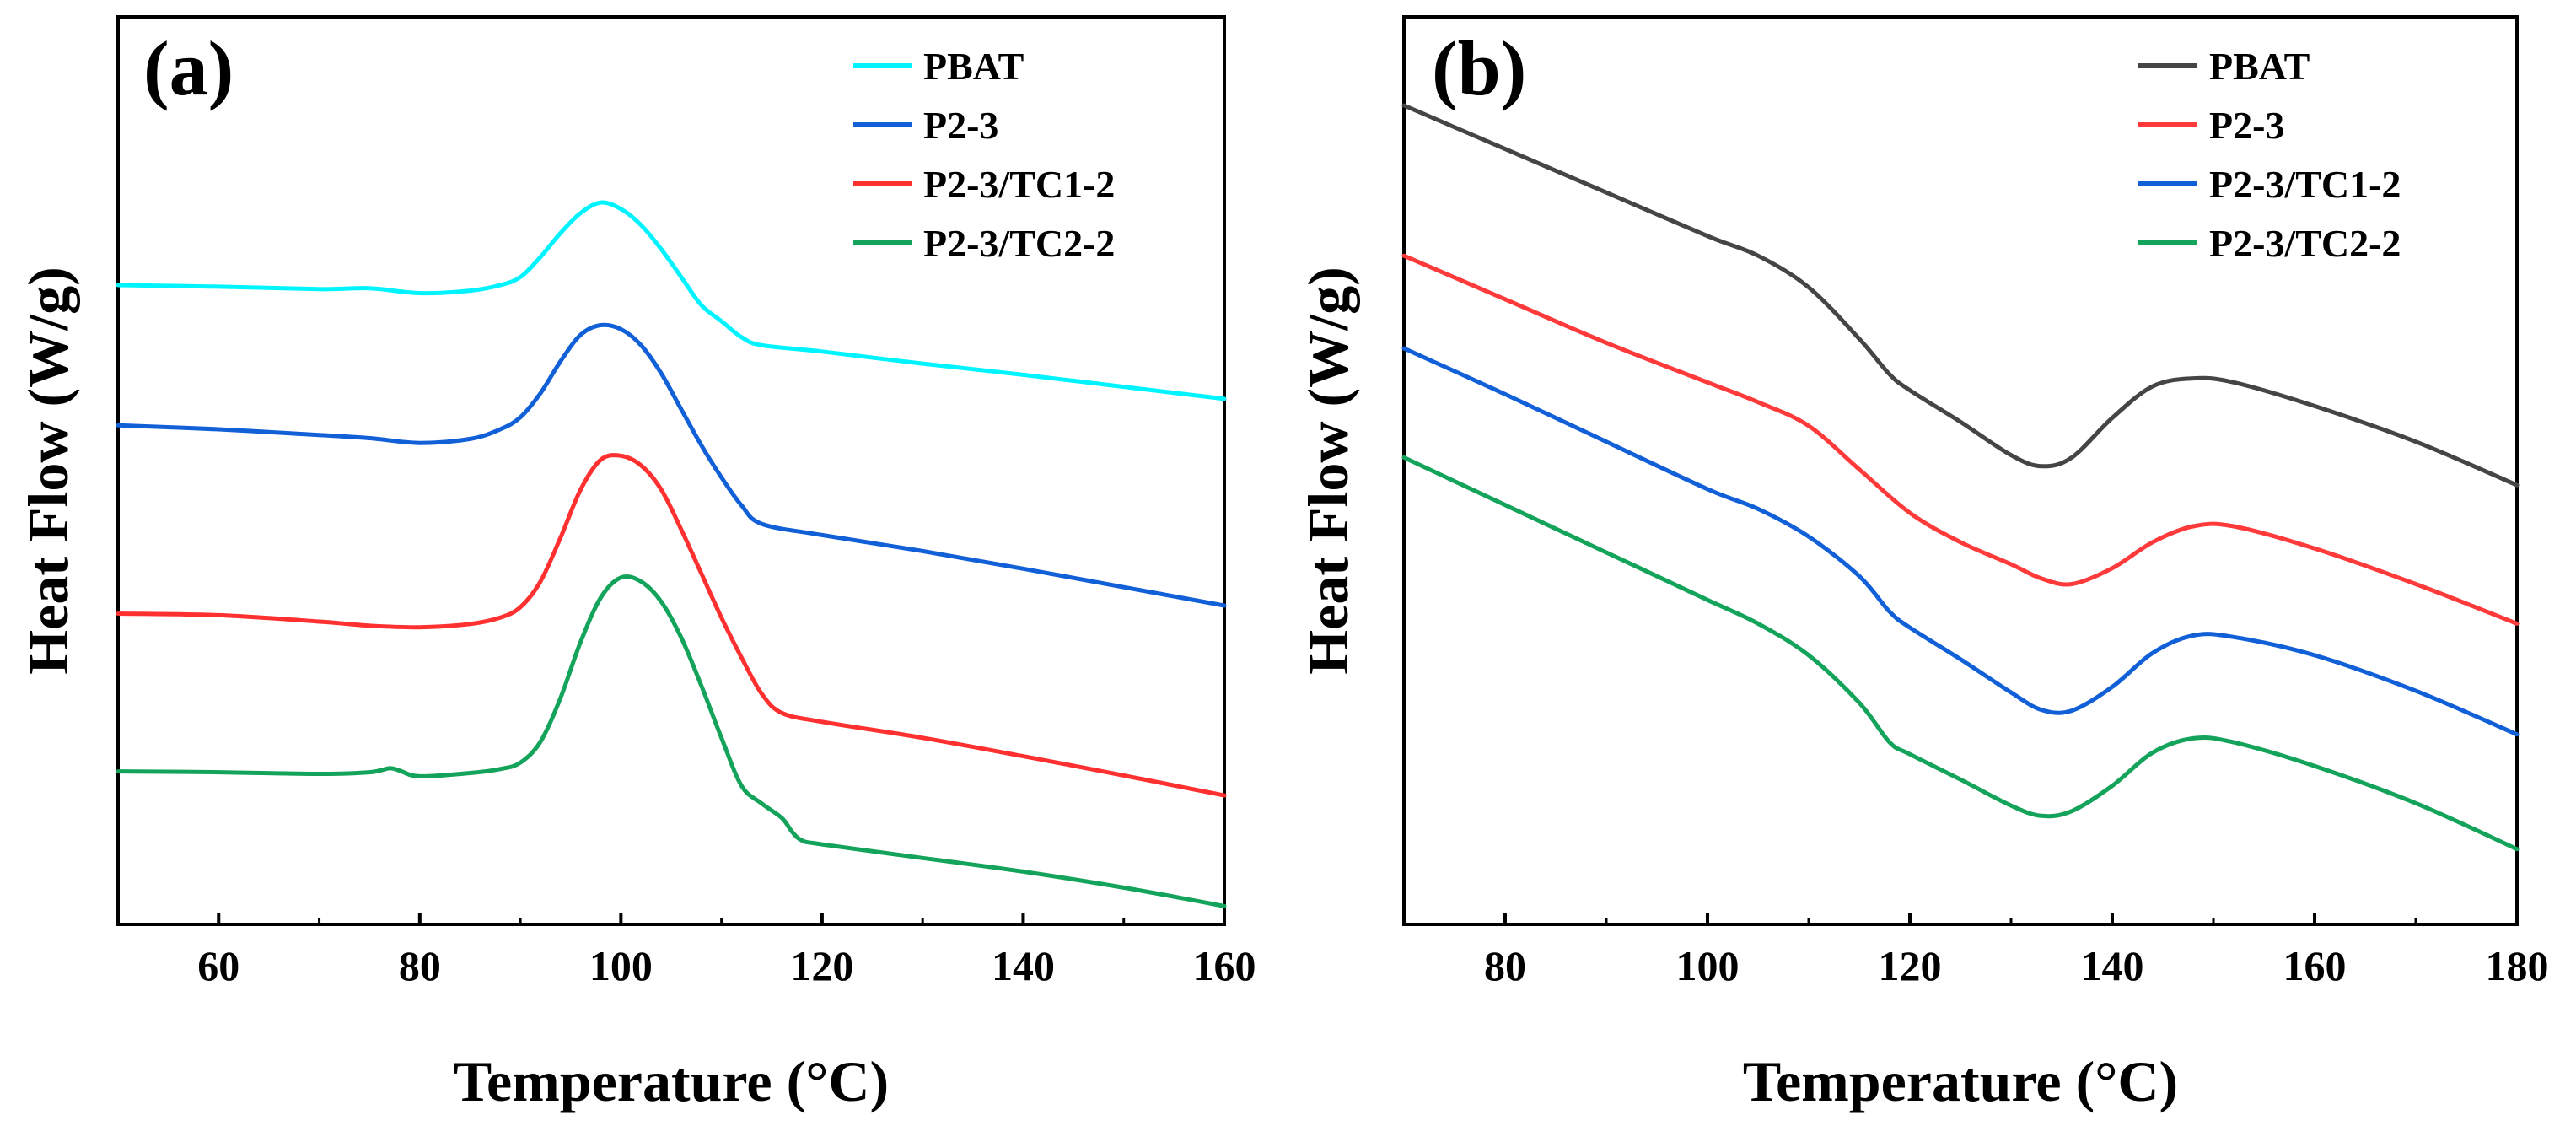 The image size is (2576, 1142). What do you see at coordinates (1023, 965) in the screenshot?
I see `x-tick-label-a-140: 140` at bounding box center [1023, 965].